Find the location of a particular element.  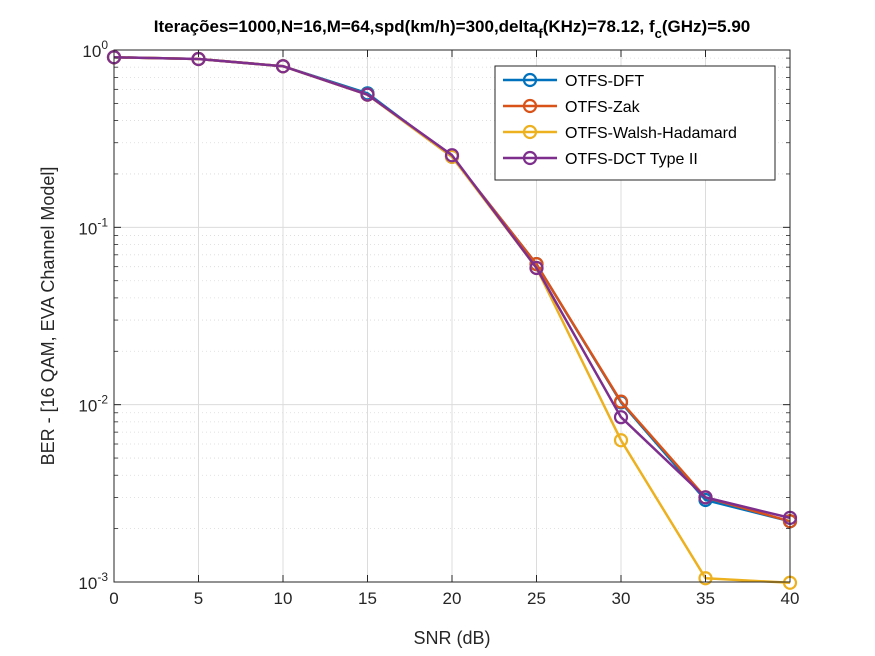

y-tick-label-exponent: -2 is located at coordinates (102, 400).